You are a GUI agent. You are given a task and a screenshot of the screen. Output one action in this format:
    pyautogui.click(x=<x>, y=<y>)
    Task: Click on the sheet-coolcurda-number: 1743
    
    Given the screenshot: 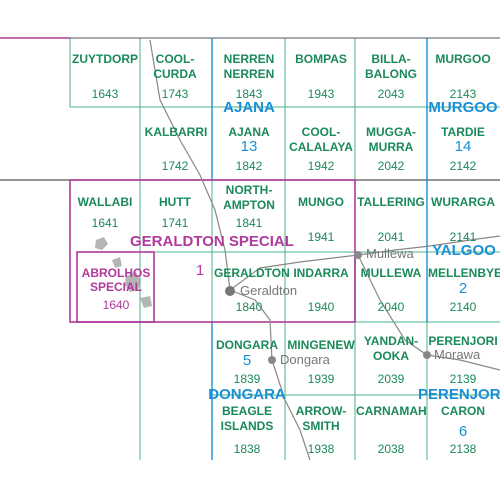 What is the action you would take?
    pyautogui.click(x=175, y=94)
    